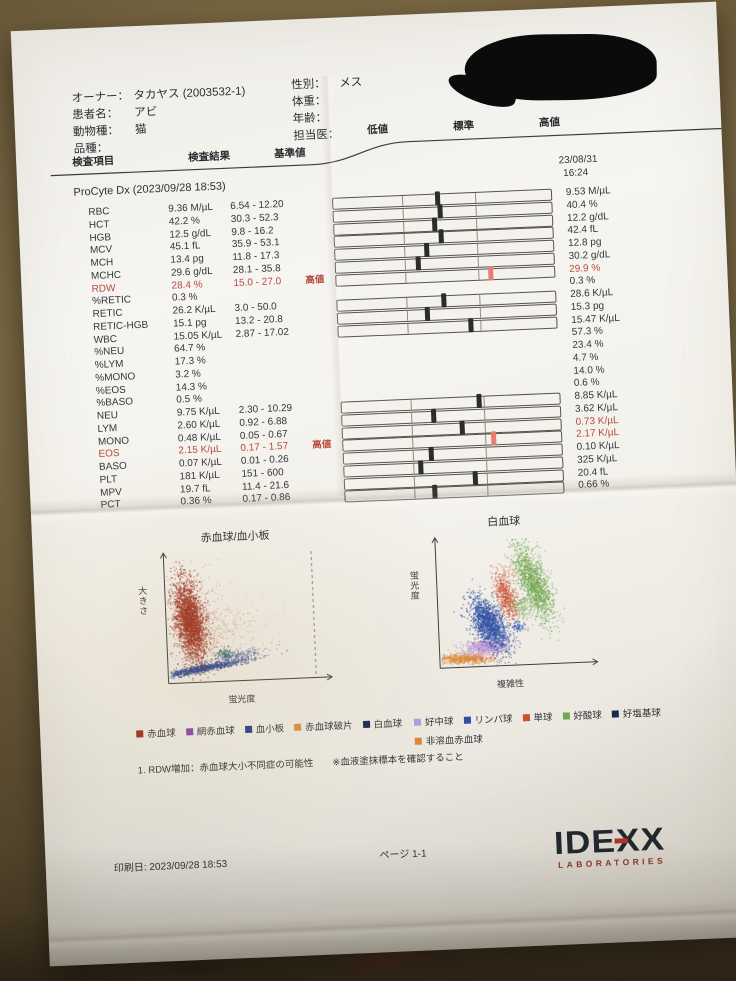  I want to click on test-name-cell: LYM, so click(107, 428).